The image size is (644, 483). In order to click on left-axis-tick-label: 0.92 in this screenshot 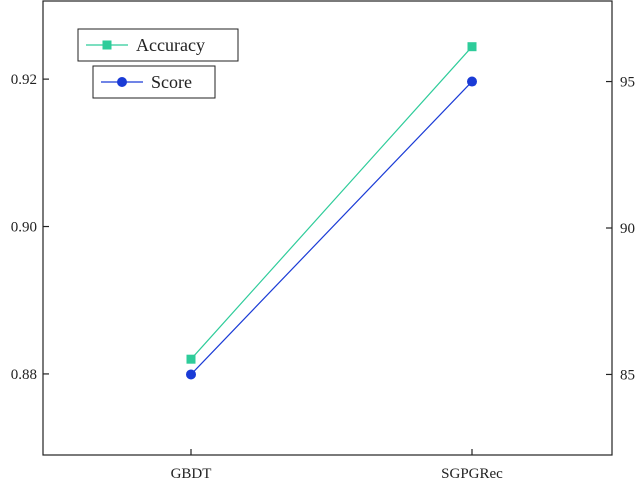, I will do `click(24, 80)`.